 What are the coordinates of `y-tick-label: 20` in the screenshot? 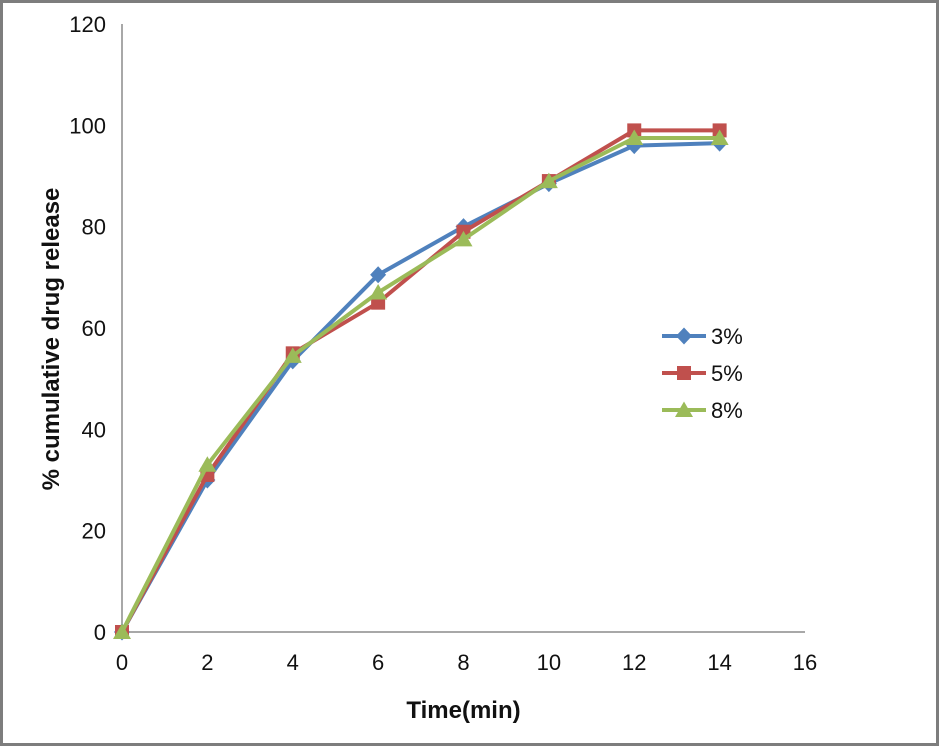 It's located at (94, 531).